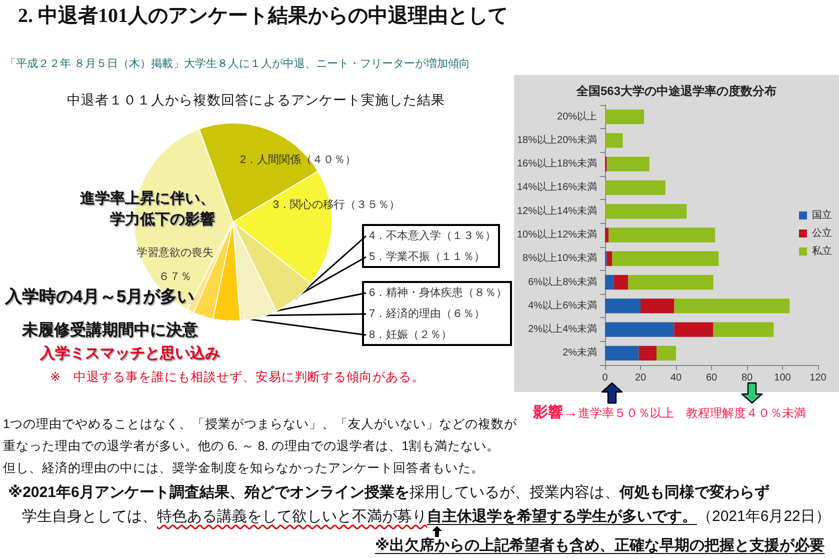  I want to click on y-tick-label: 18%以上20%未満, so click(557, 140).